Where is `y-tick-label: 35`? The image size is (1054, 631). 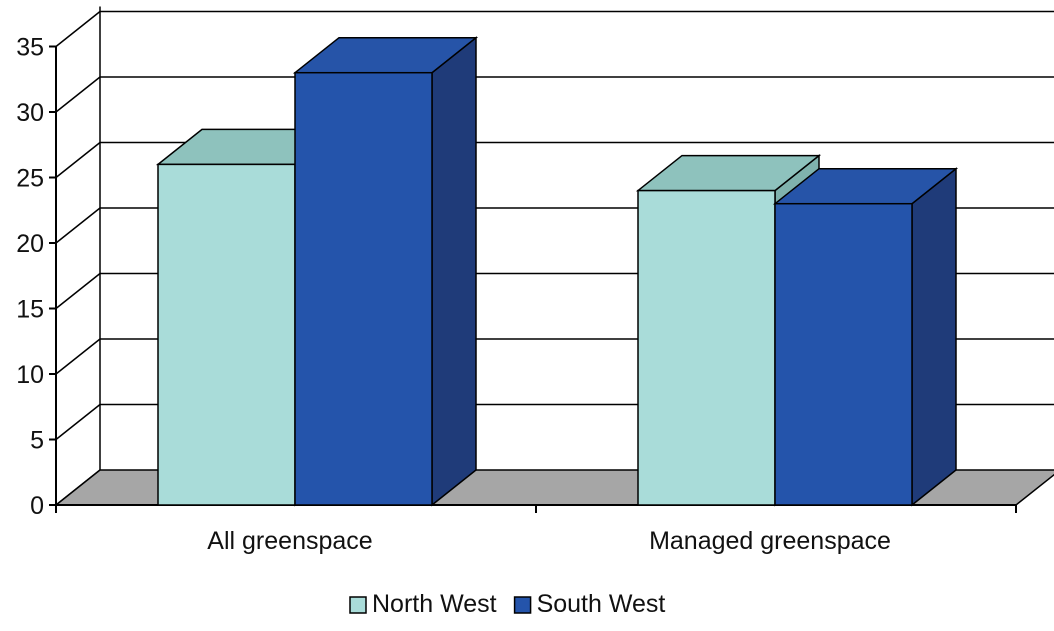
y-tick-label: 35 is located at coordinates (30, 48).